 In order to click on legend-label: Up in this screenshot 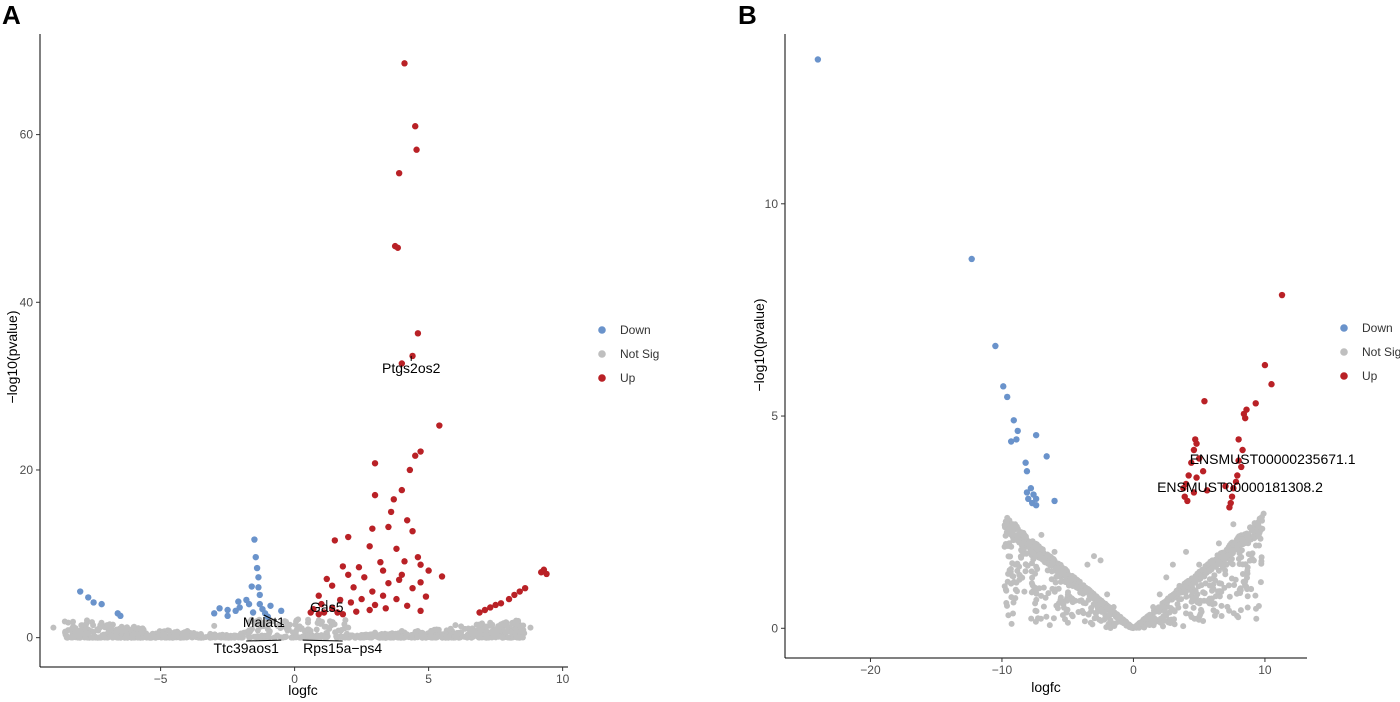, I will do `click(628, 378)`.